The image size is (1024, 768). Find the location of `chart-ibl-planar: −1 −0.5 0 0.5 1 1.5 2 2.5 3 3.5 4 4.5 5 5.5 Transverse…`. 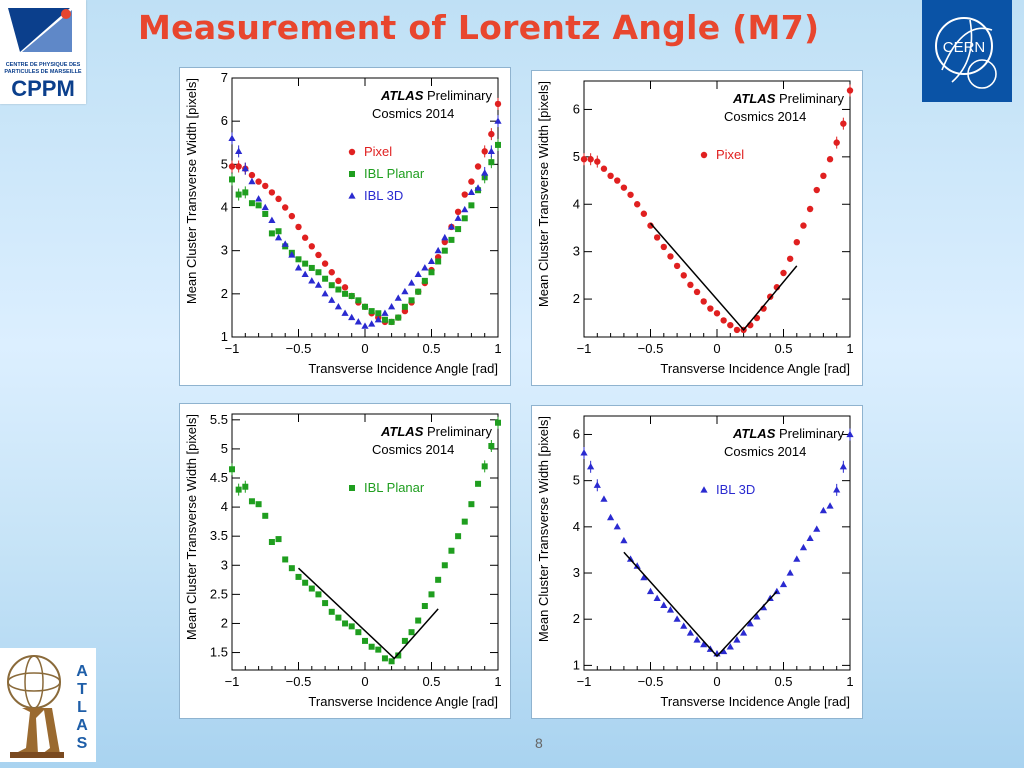

chart-ibl-planar: −1 −0.5 0 0.5 1 1.5 2 2.5 3 3.5 4 4.5 5 5.5 Transverse… is located at coordinates (343, 560).